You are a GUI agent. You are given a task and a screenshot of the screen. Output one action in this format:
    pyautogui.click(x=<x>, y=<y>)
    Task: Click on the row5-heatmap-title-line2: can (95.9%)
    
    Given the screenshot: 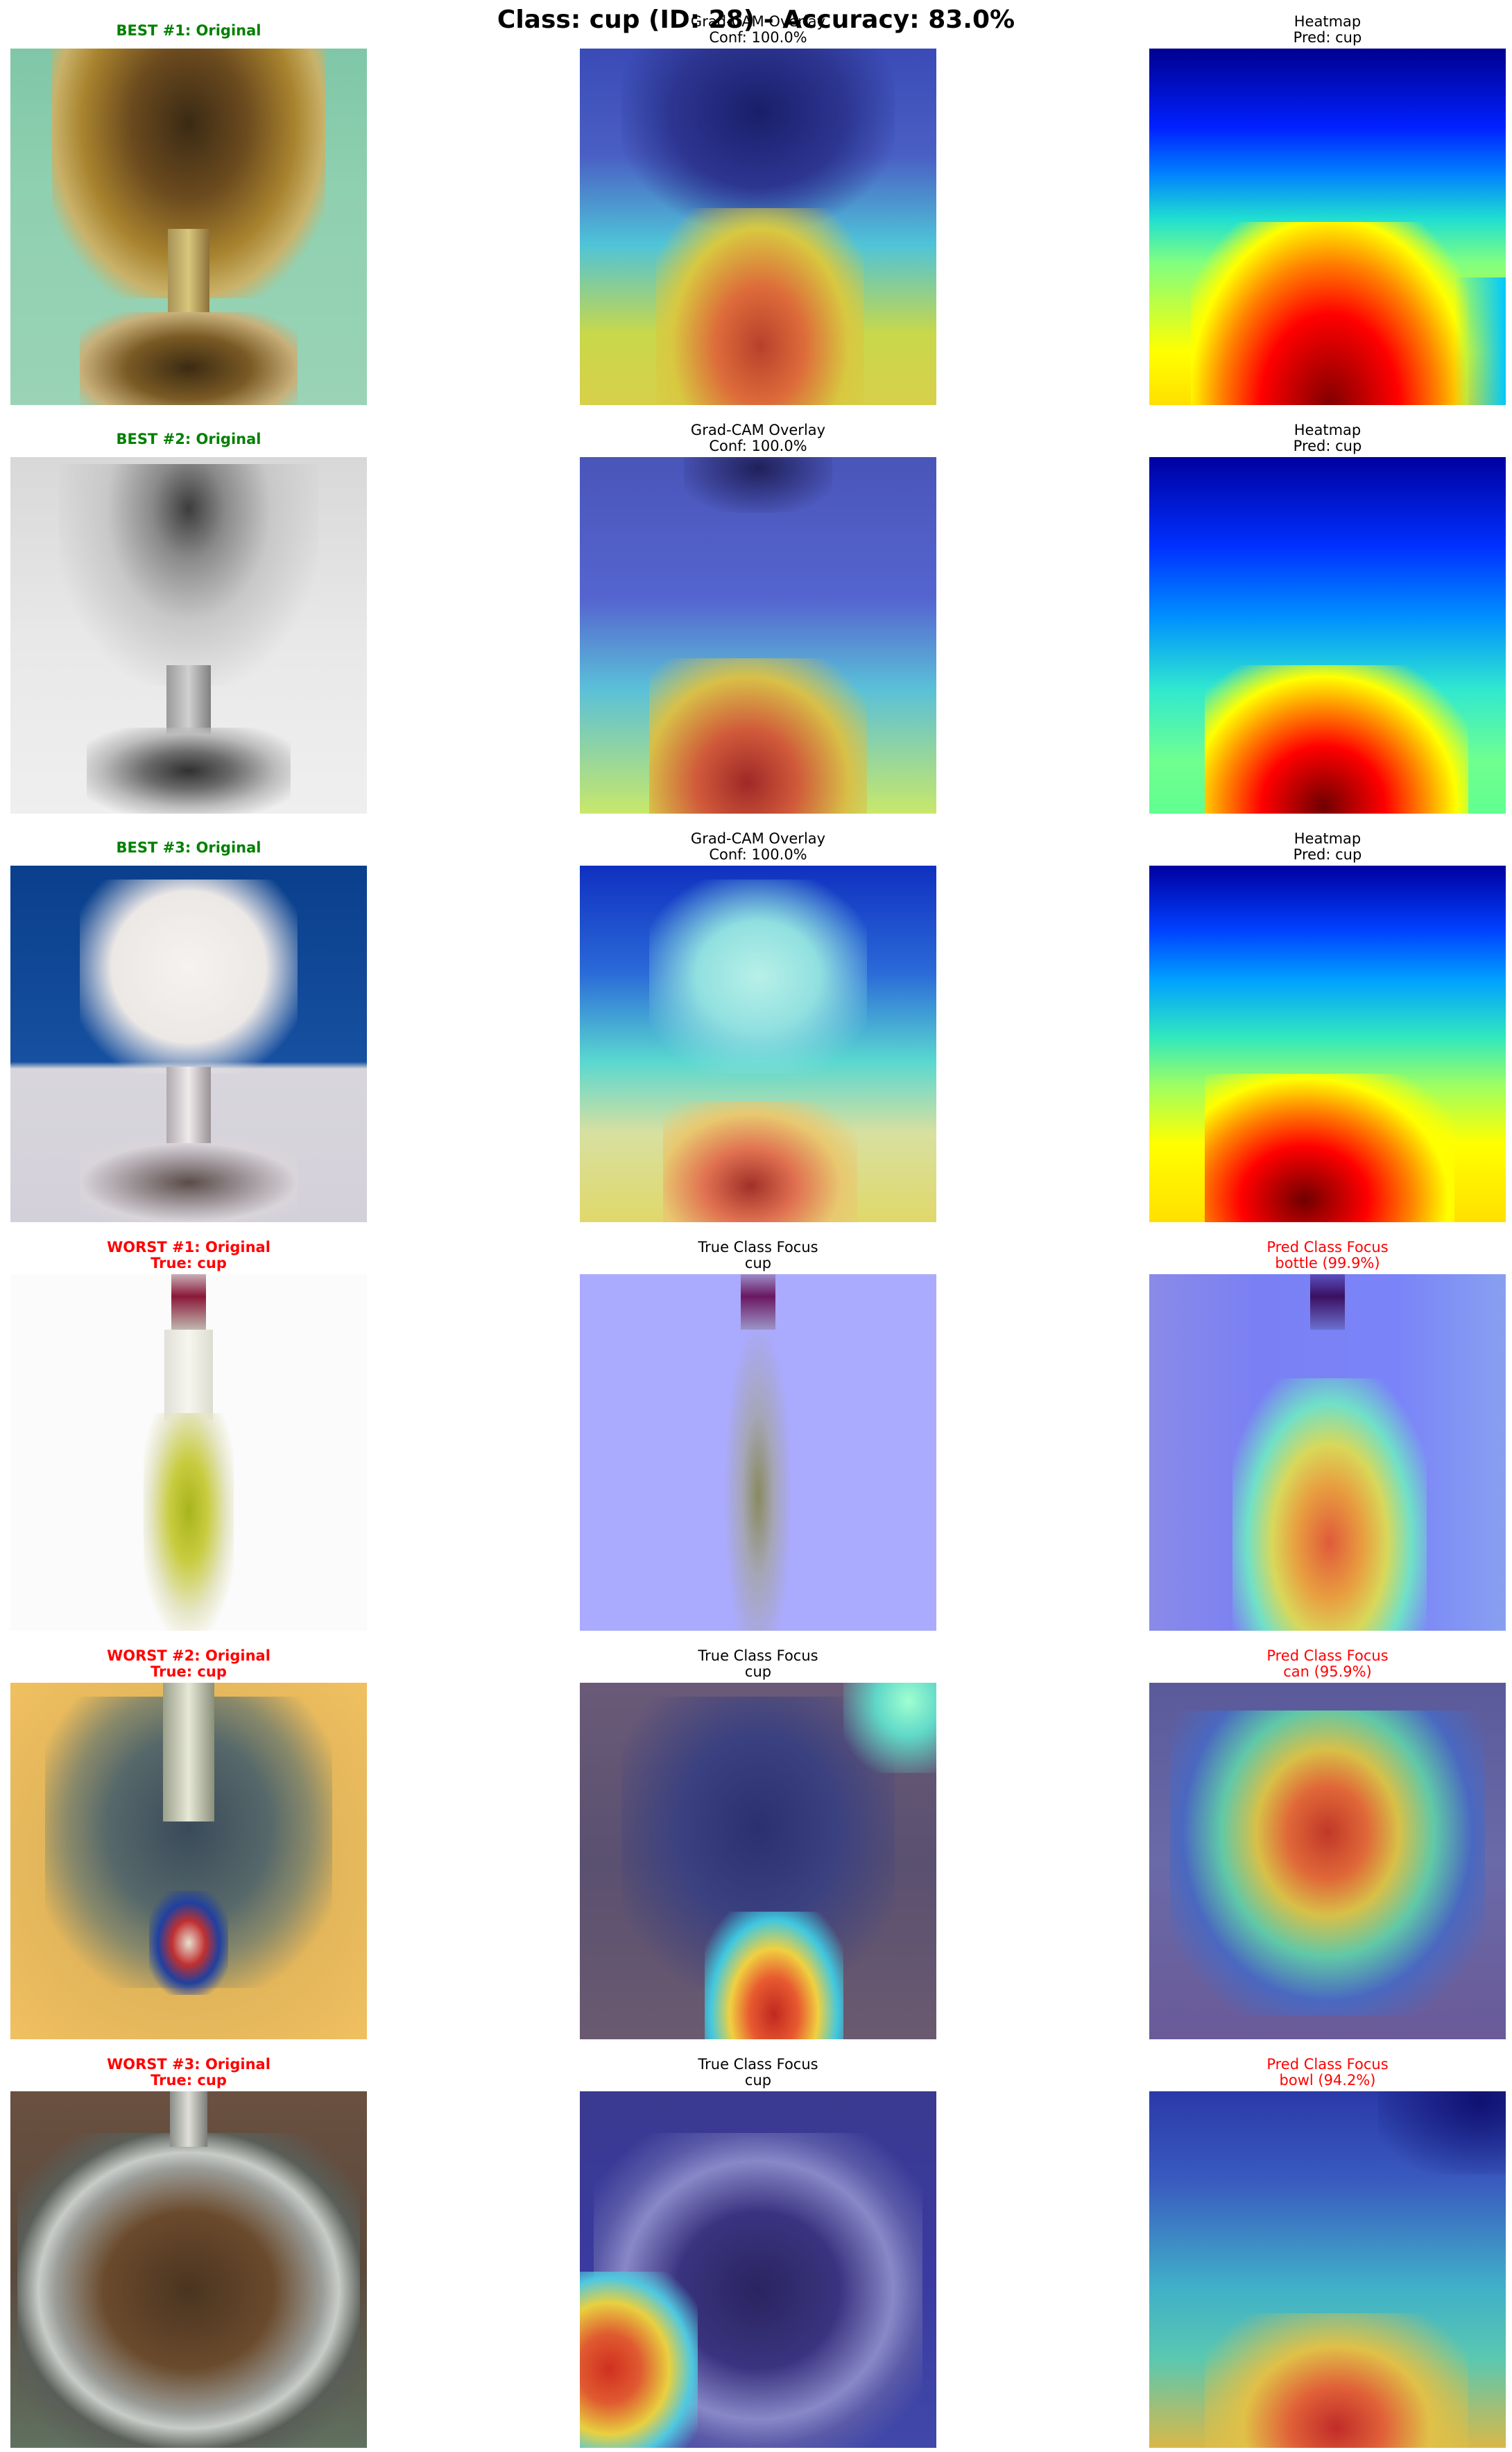 What is the action you would take?
    pyautogui.click(x=1328, y=1671)
    